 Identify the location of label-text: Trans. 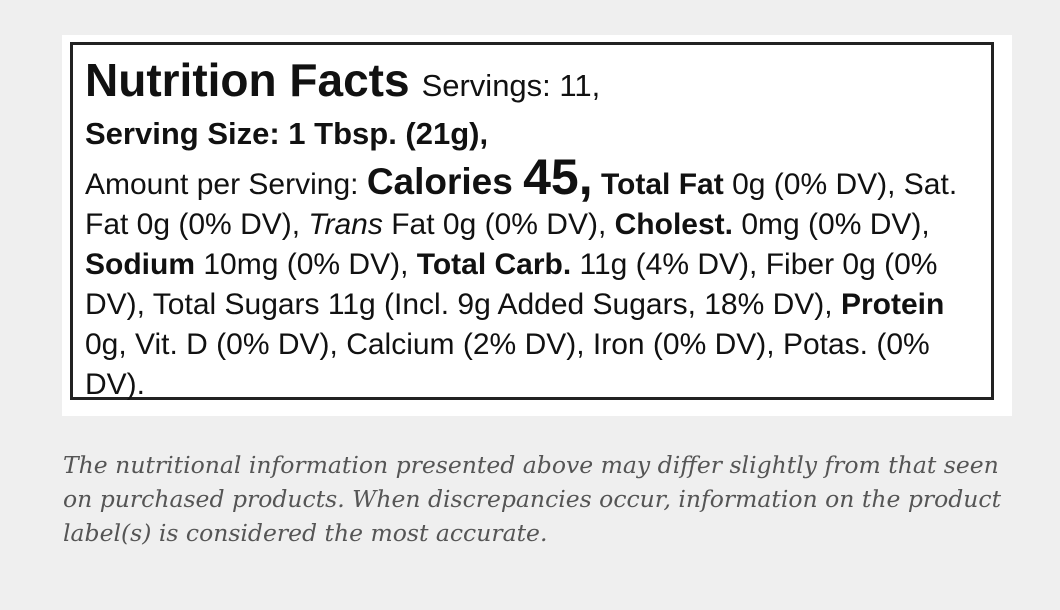
(345, 224).